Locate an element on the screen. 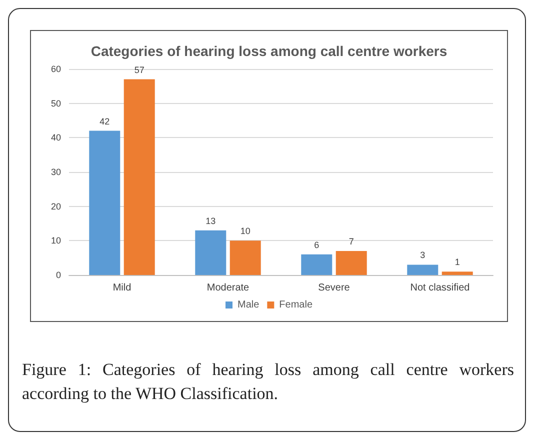 Image resolution: width=533 pixels, height=440 pixels. caption: Figure 1: Categories of hearing loss among call centre workers according to the WHO Classification. is located at coordinates (268, 382).